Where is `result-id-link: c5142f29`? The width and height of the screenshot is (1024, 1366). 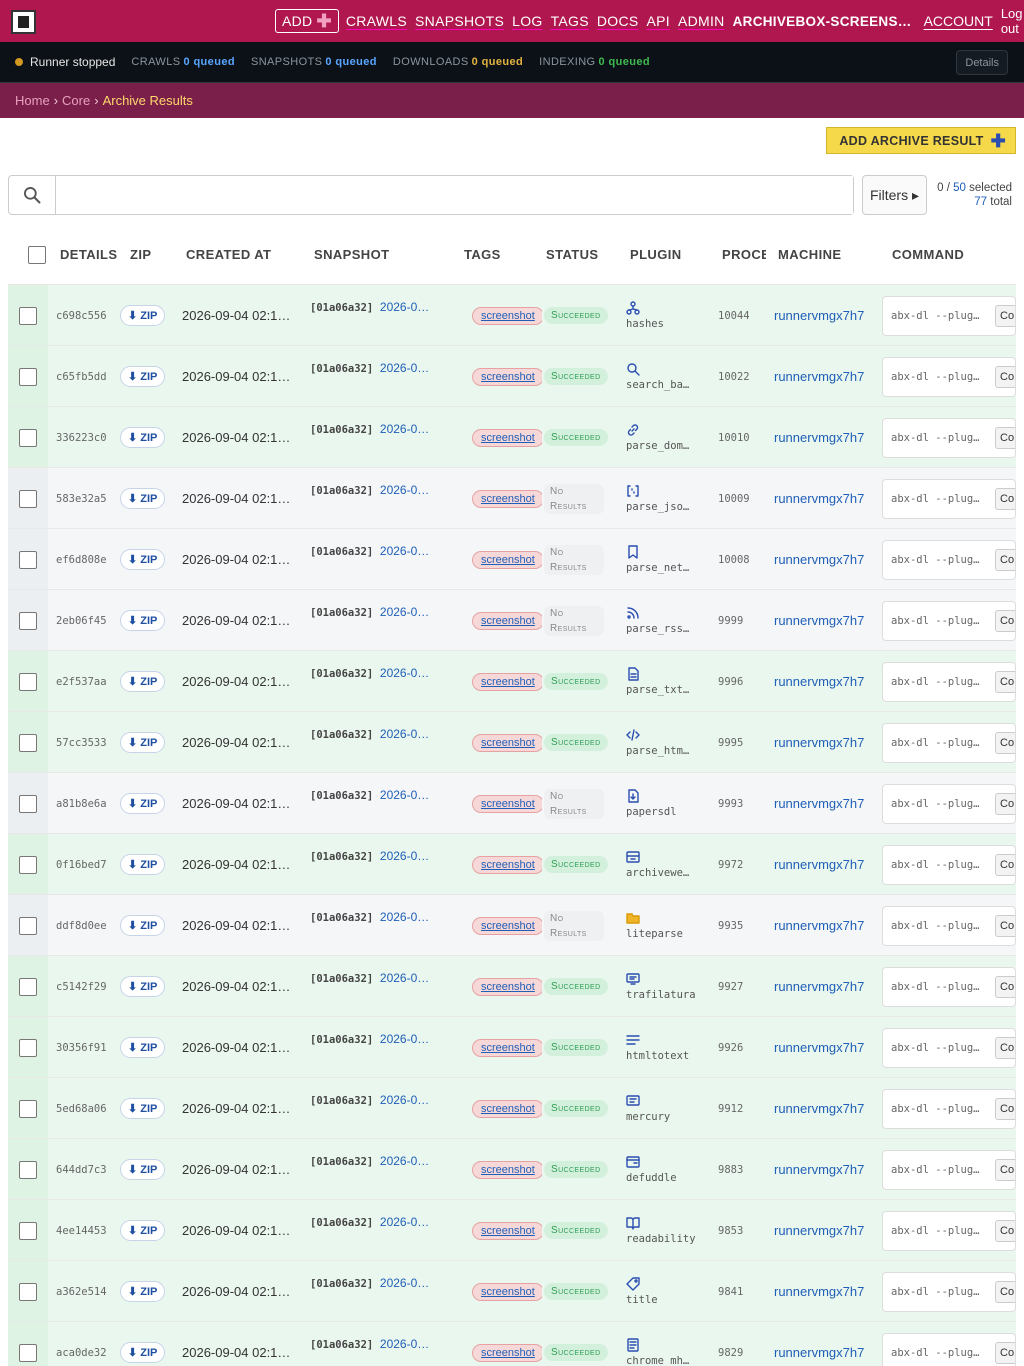 result-id-link: c5142f29 is located at coordinates (81, 986).